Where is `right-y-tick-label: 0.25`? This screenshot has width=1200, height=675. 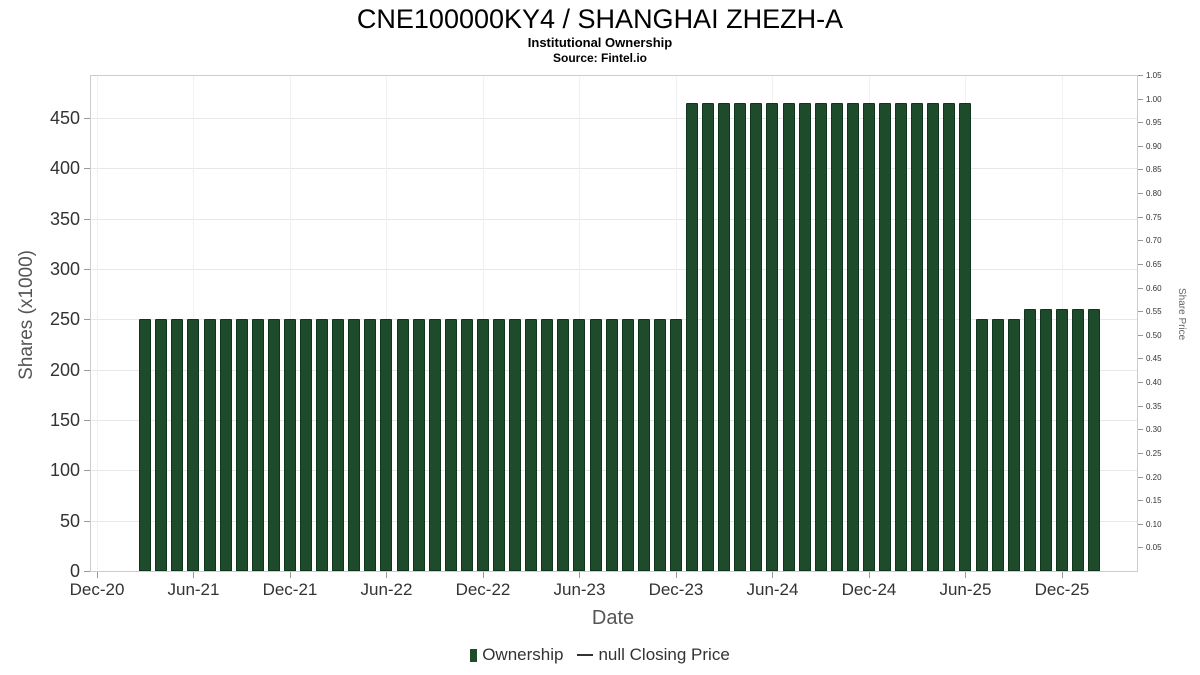 right-y-tick-label: 0.25 is located at coordinates (1154, 453).